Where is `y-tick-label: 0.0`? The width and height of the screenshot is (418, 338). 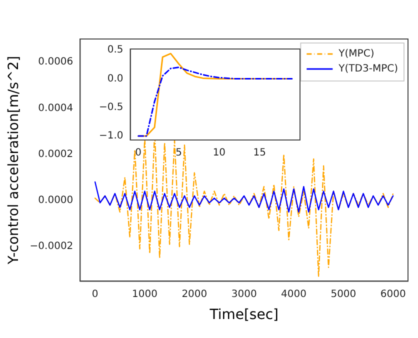 y-tick-label: 0.0 is located at coordinates (115, 78).